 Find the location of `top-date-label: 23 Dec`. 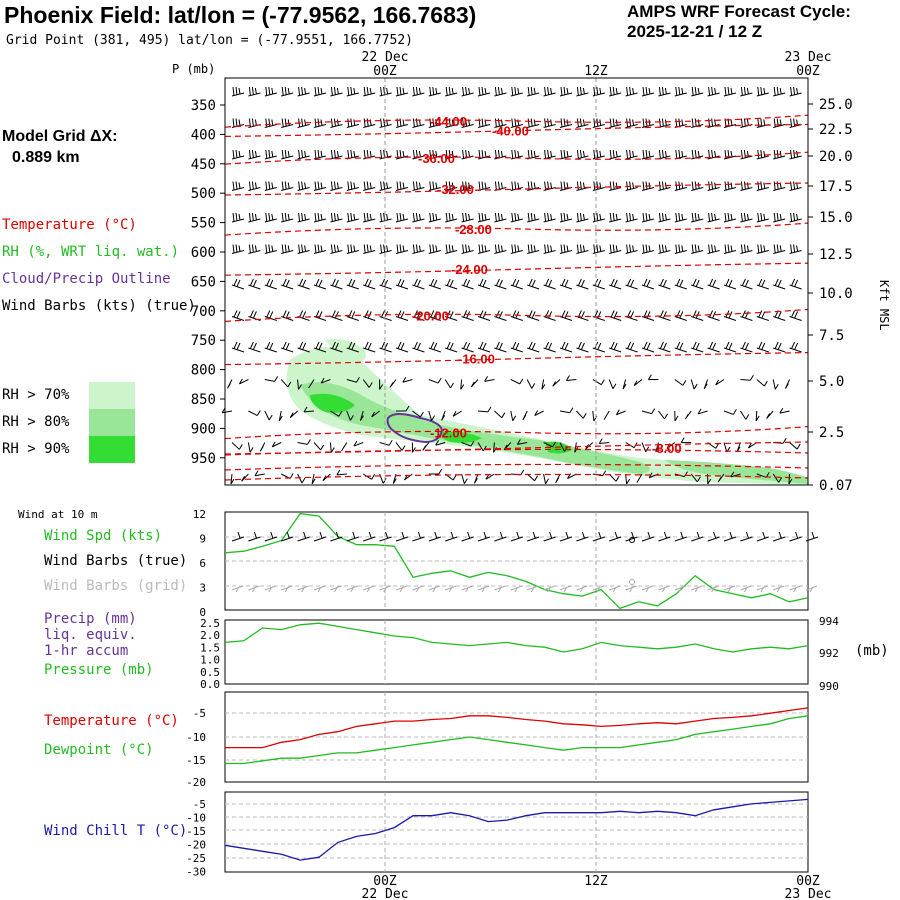

top-date-label: 23 Dec is located at coordinates (808, 57).